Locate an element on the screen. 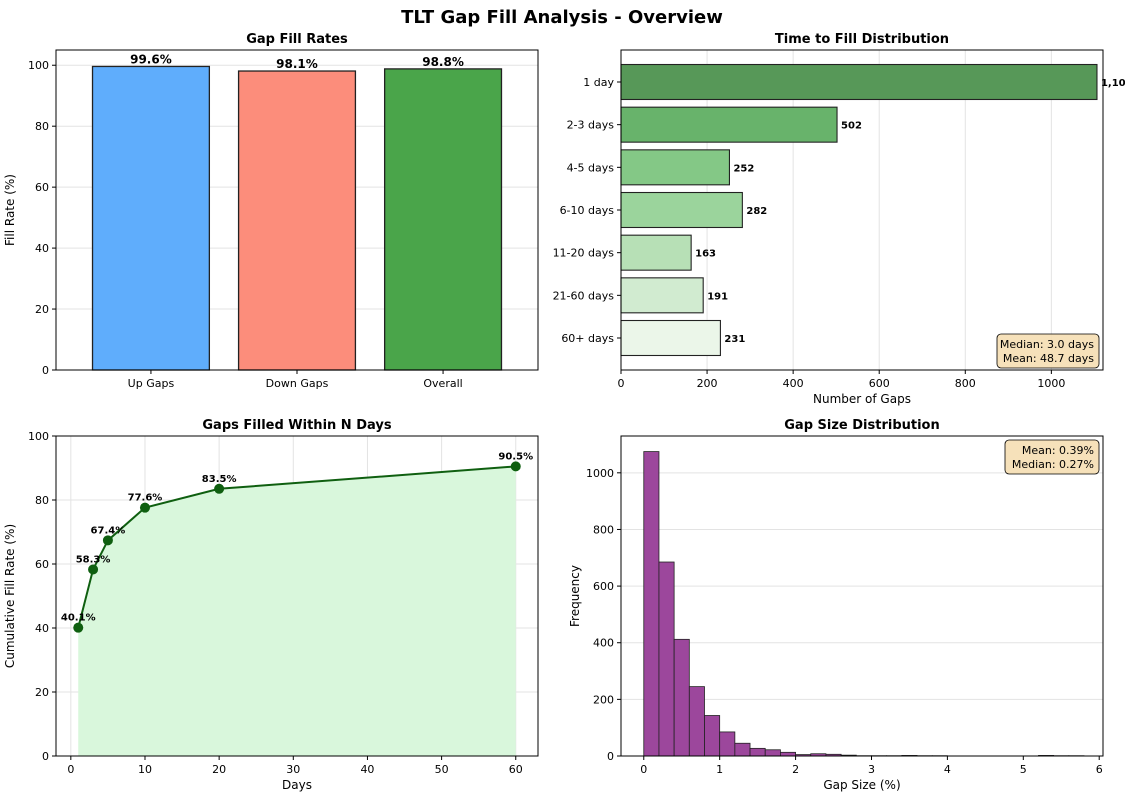  x-axis-label: Days is located at coordinates (297, 785).